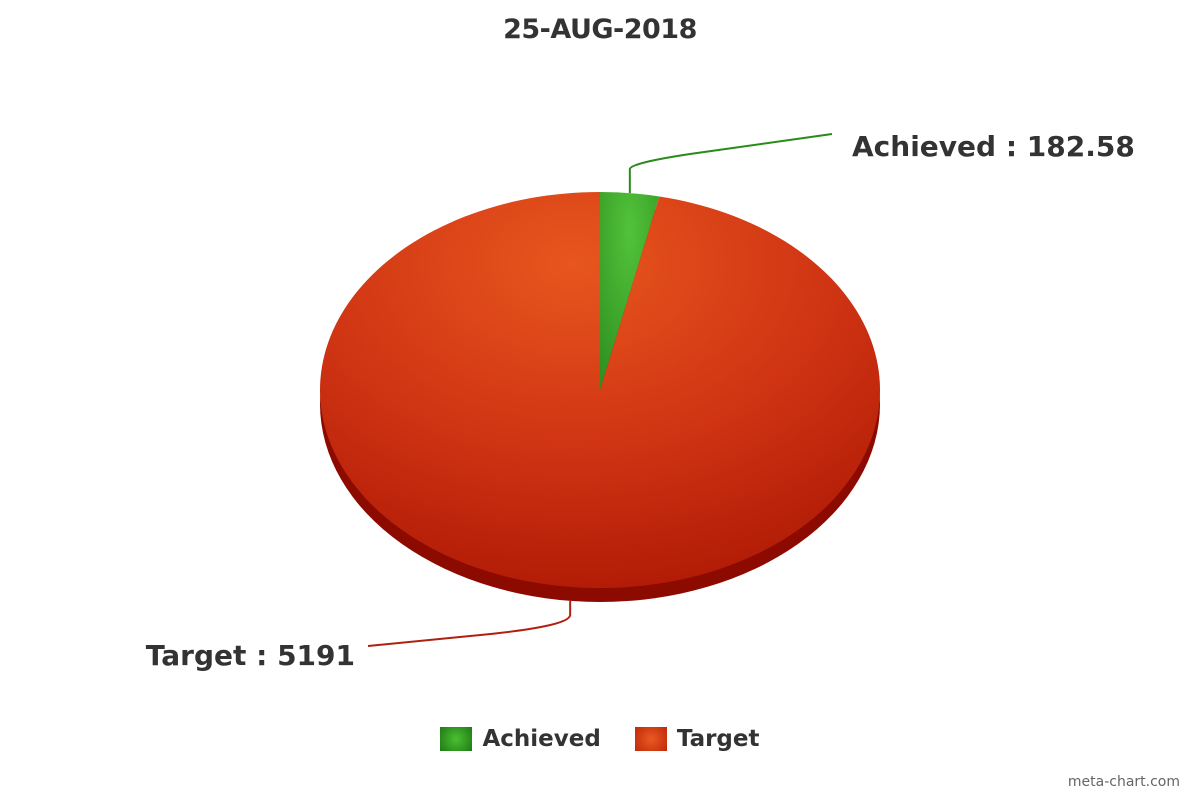  I want to click on pie-slice-achieved, so click(630, 291).